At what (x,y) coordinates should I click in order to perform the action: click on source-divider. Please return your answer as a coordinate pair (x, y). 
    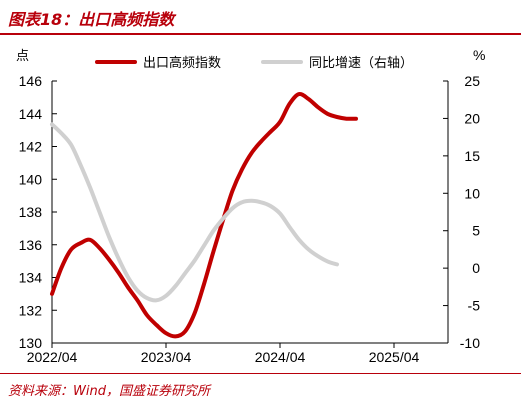
    Looking at the image, I should click on (260, 373).